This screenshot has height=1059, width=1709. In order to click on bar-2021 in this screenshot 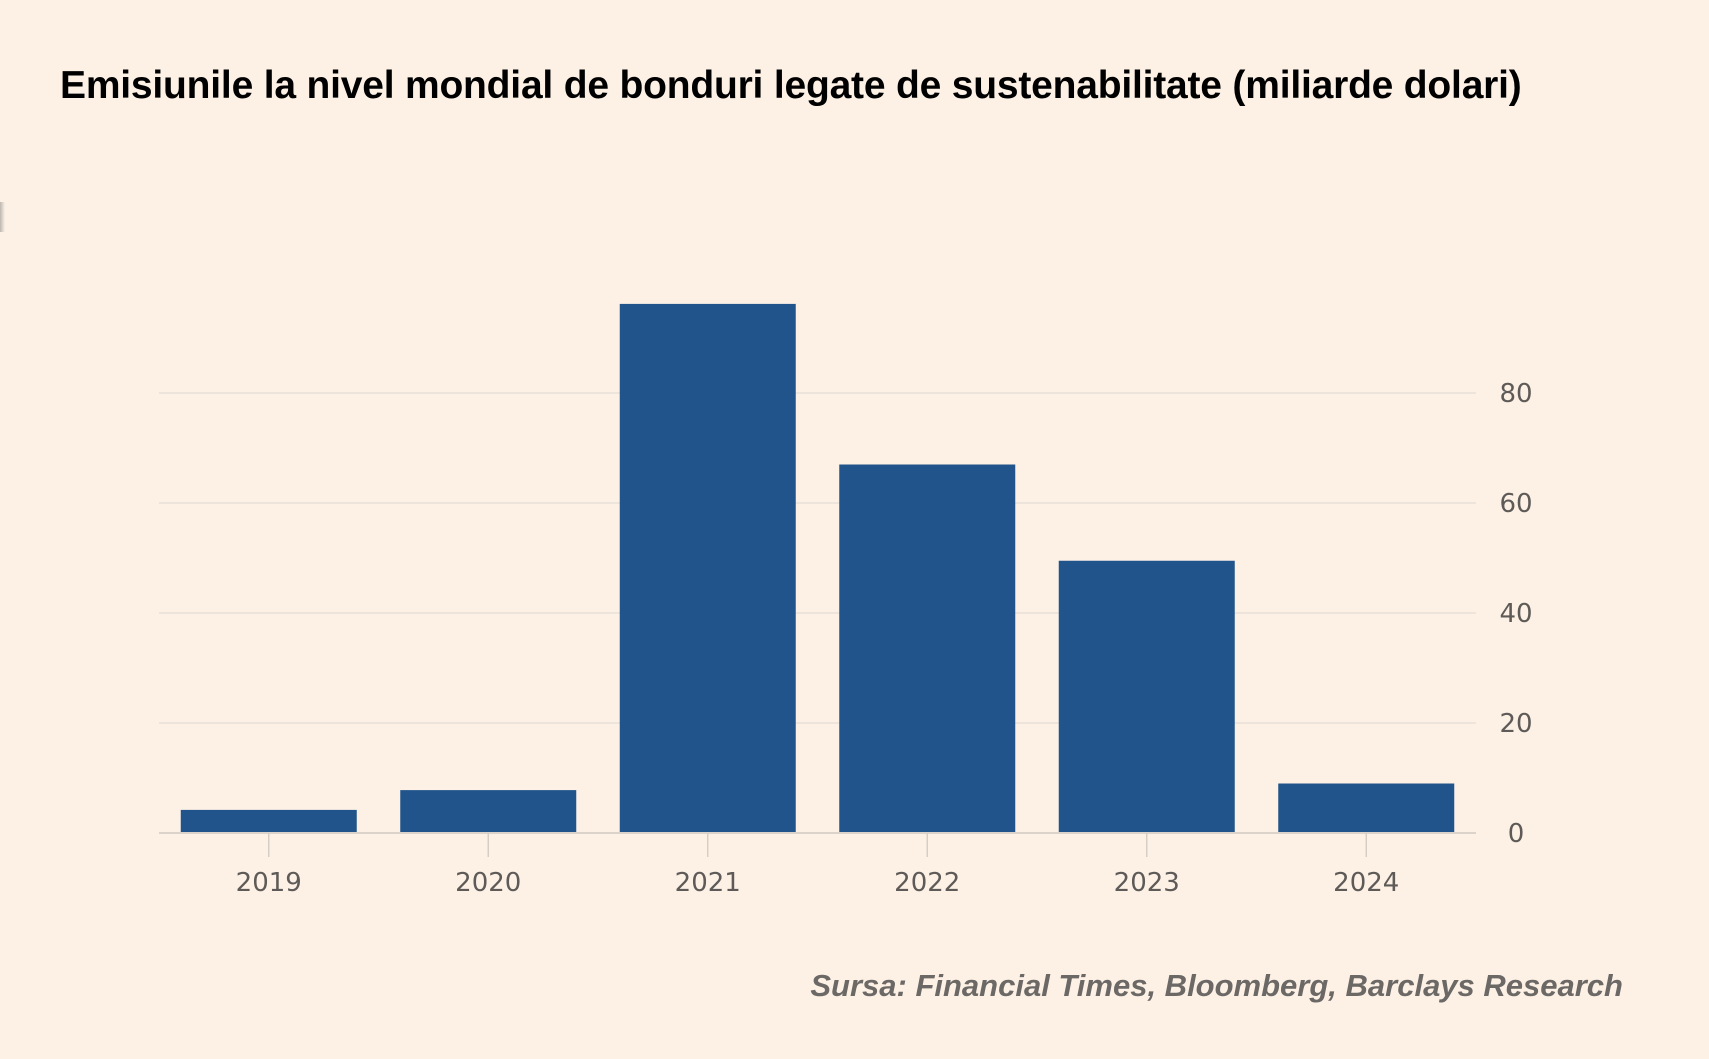, I will do `click(707, 568)`.